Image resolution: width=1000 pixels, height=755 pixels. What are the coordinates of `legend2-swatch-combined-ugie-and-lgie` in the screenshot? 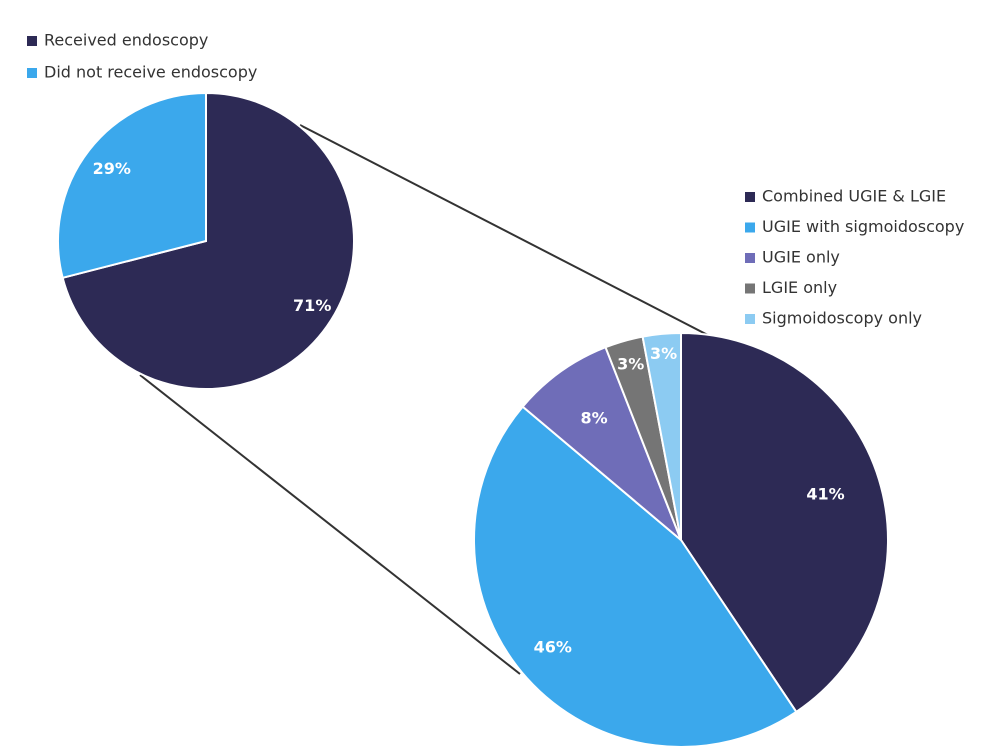 It's located at (750, 197).